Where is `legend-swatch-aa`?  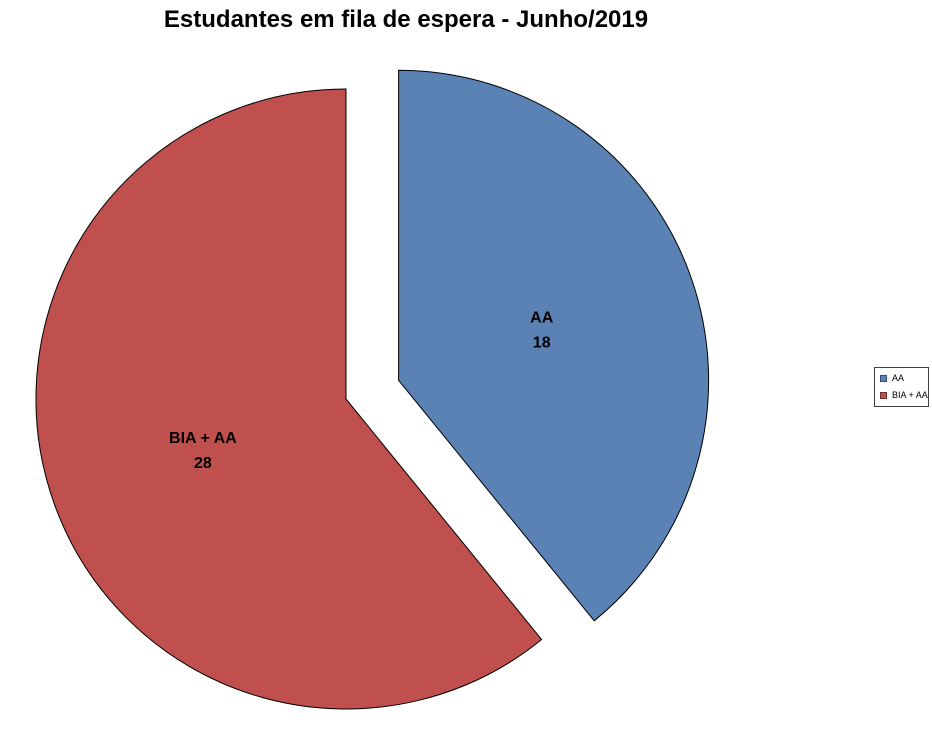 legend-swatch-aa is located at coordinates (883, 378).